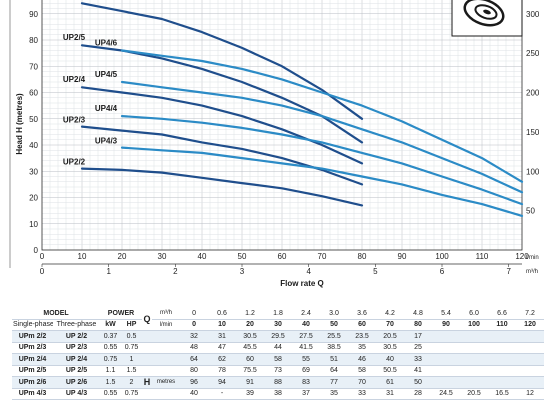  I want to click on header-power: POWER, so click(121, 314).